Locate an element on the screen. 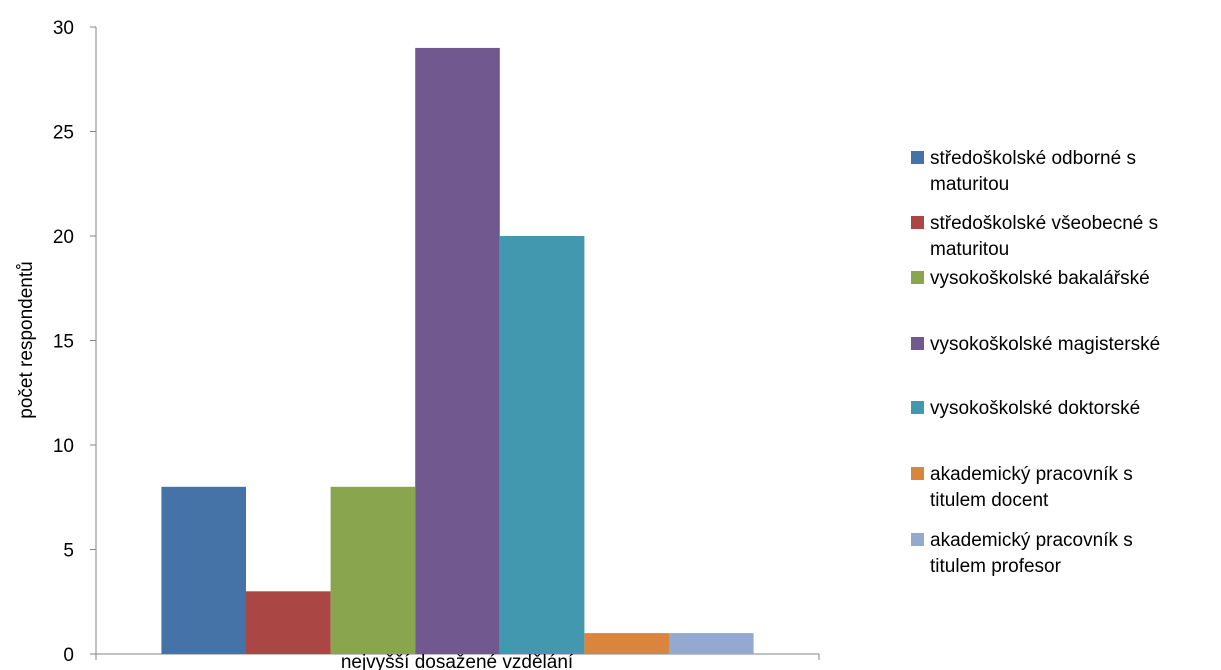 The height and width of the screenshot is (670, 1221). legend-label: titulem docent is located at coordinates (989, 500).